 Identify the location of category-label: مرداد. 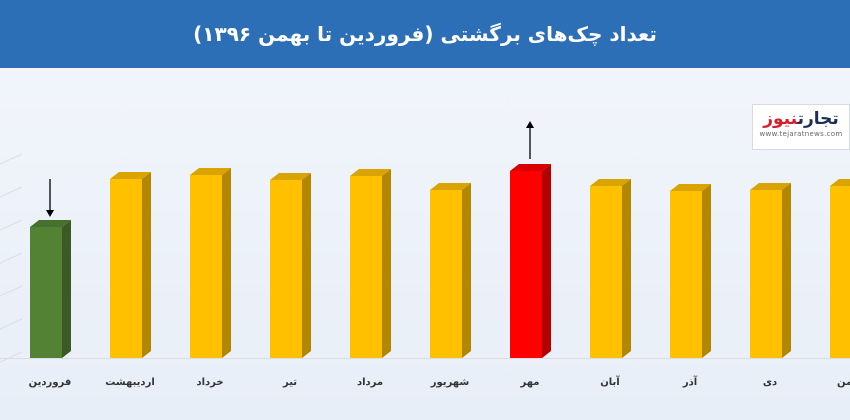
(370, 382).